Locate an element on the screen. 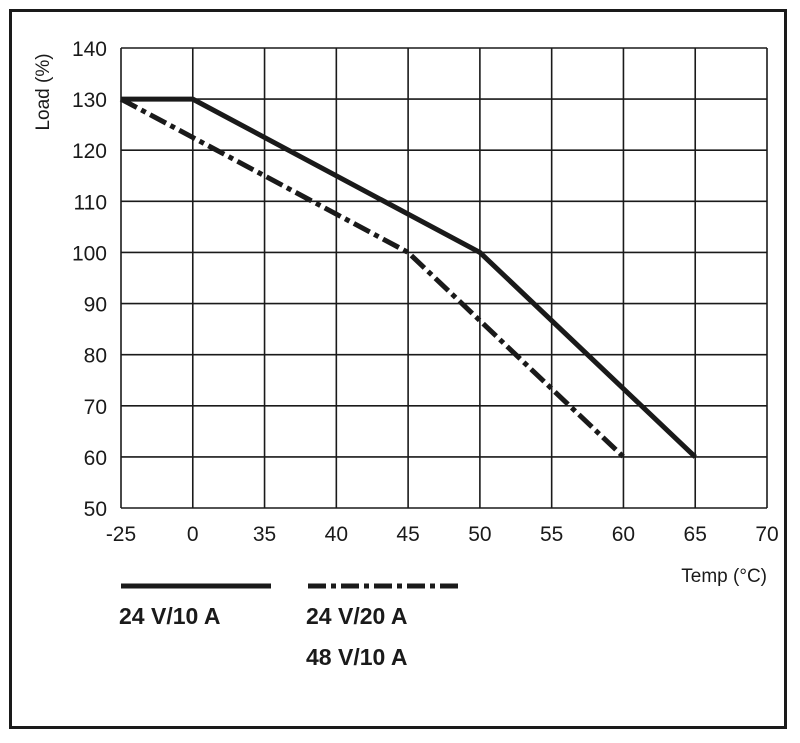  y-tick-label: 110 is located at coordinates (90, 202).